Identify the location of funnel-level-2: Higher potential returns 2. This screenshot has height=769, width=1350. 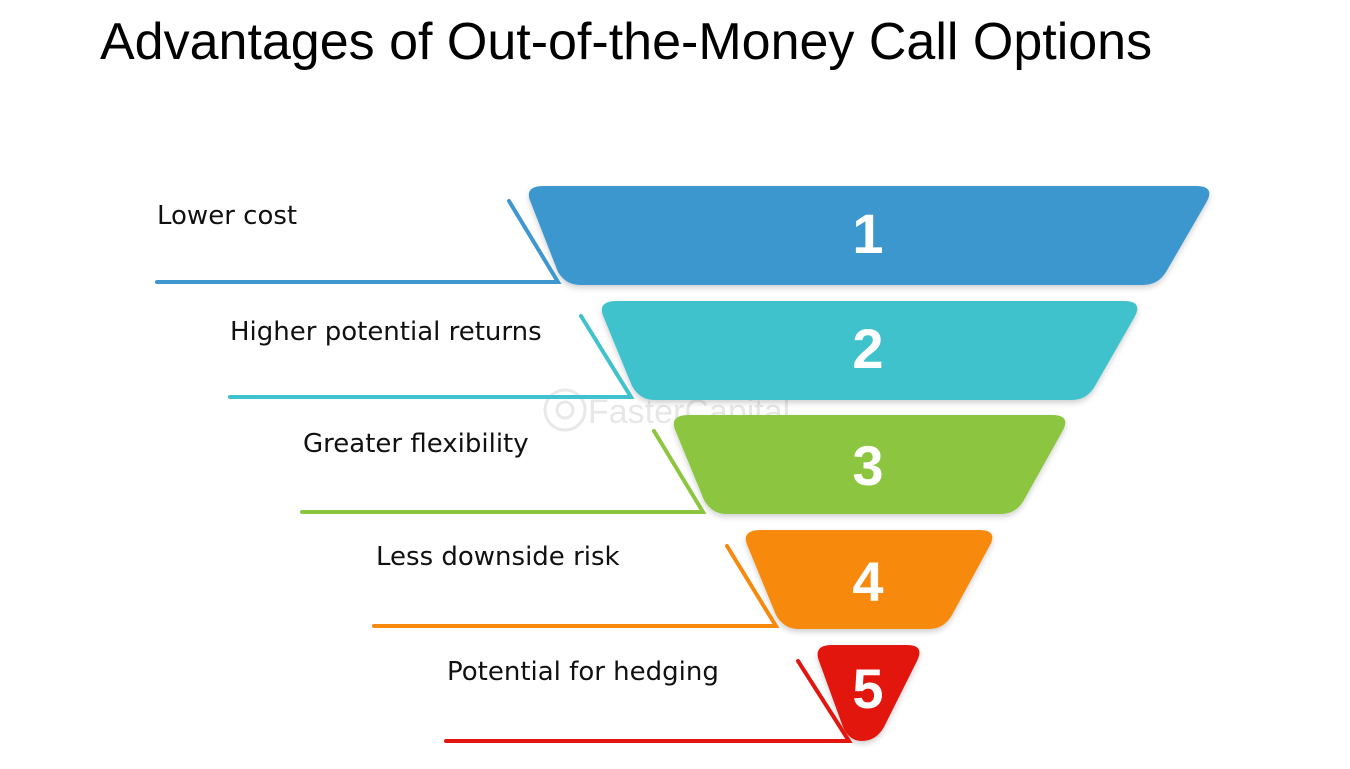
(683, 350).